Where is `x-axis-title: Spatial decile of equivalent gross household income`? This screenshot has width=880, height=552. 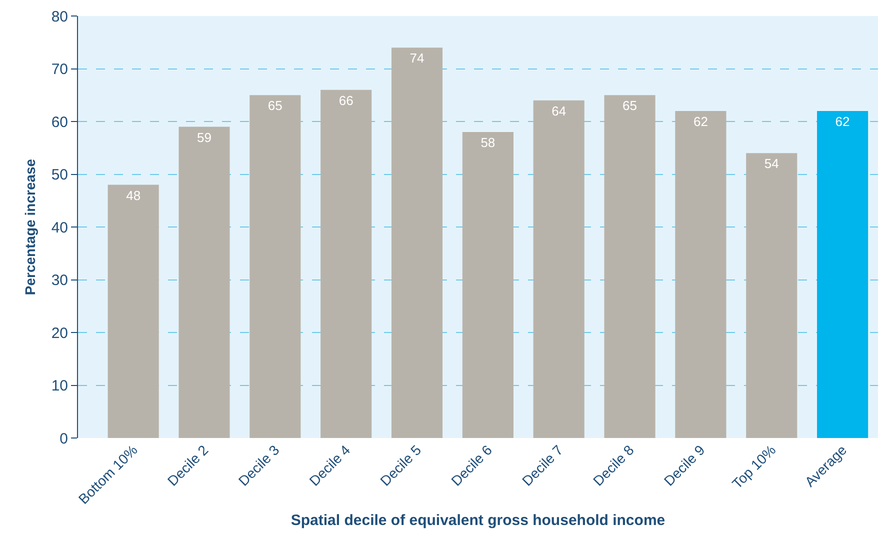
x-axis-title: Spatial decile of equivalent gross household income is located at coordinates (478, 520).